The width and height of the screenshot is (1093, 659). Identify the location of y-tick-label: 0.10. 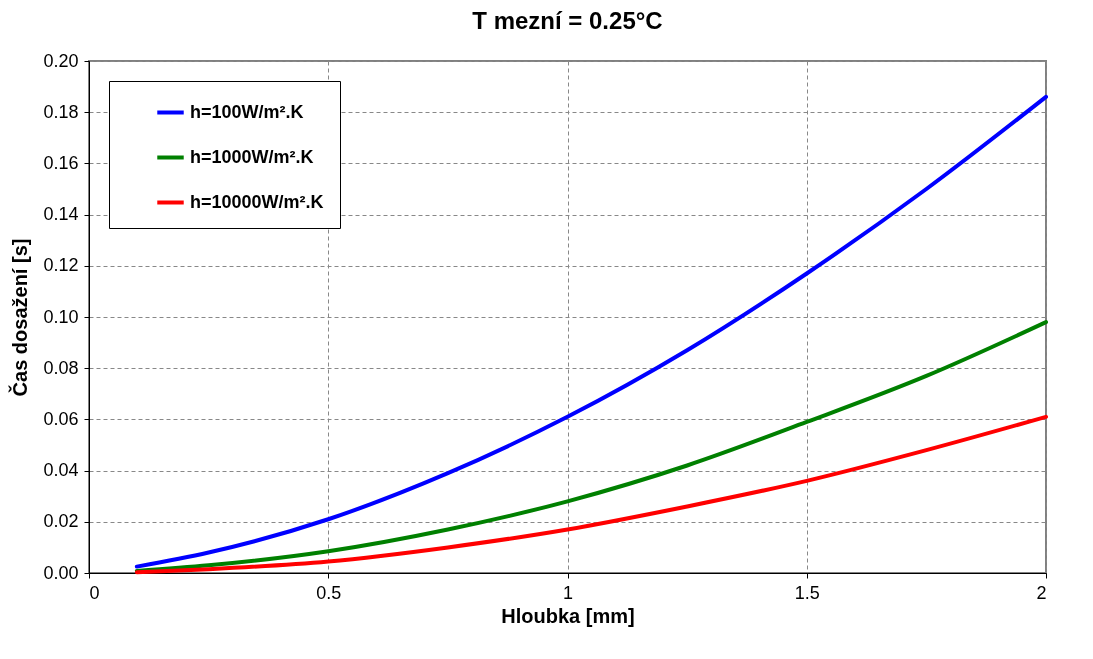
(61, 316).